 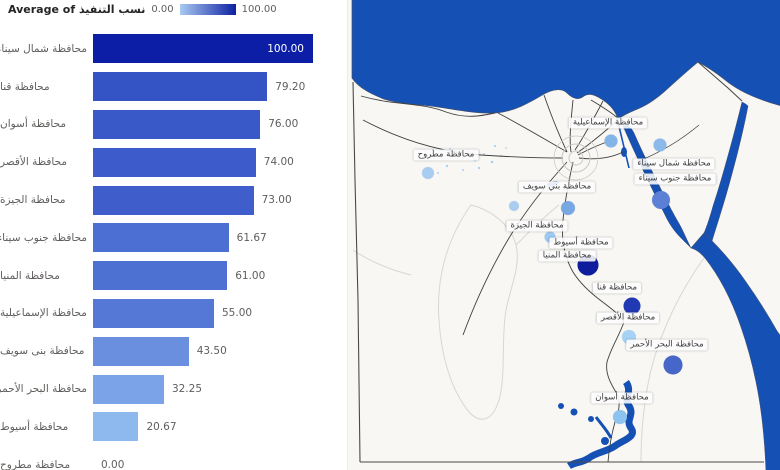 I want to click on map-bubble-red-sea, so click(x=673, y=365).